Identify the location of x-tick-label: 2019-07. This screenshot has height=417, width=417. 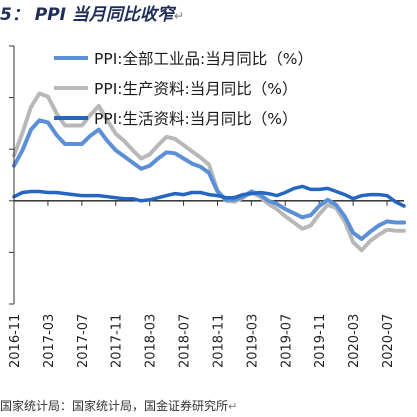
(286, 341).